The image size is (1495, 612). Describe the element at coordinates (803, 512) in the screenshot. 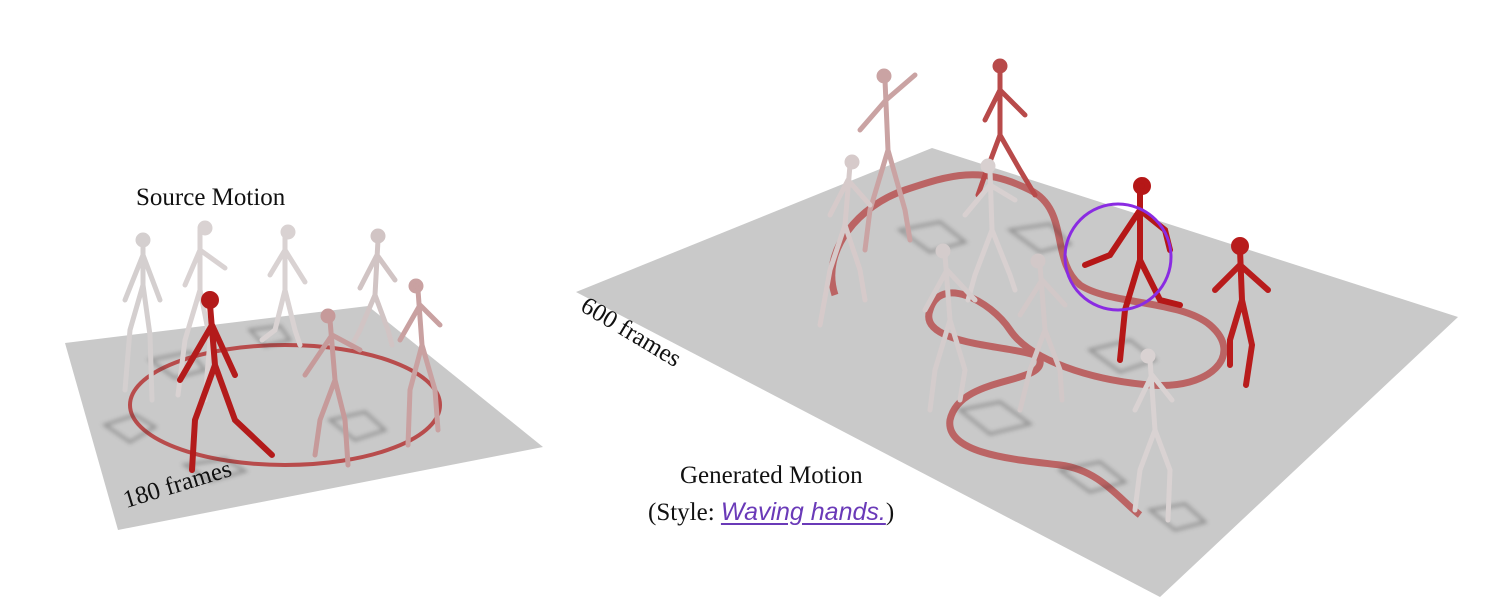

I see `style-value: Waving hands.` at that location.